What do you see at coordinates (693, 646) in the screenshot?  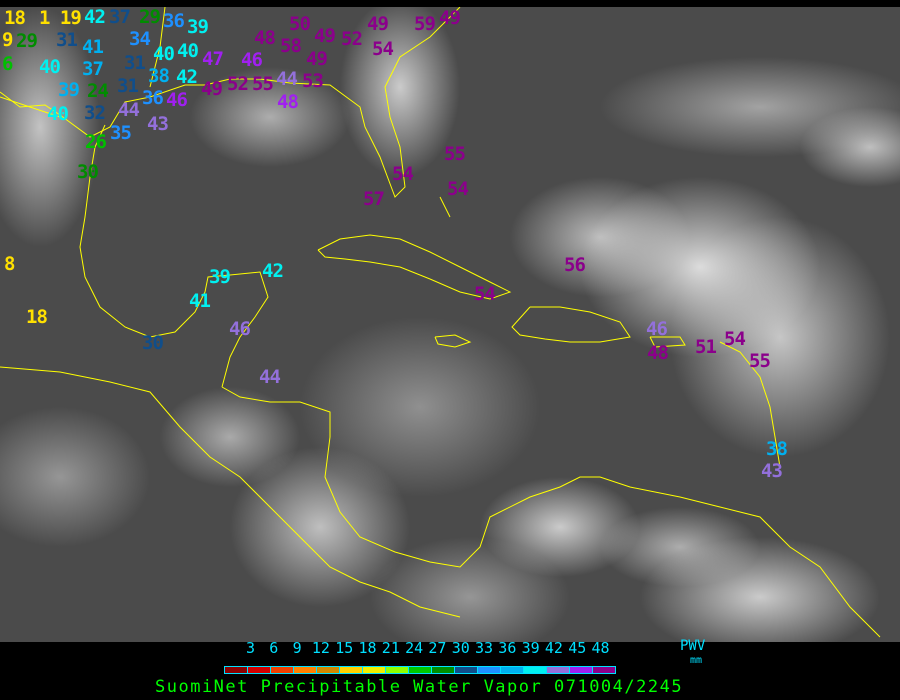 I see `legend-unit-label: PWV` at bounding box center [693, 646].